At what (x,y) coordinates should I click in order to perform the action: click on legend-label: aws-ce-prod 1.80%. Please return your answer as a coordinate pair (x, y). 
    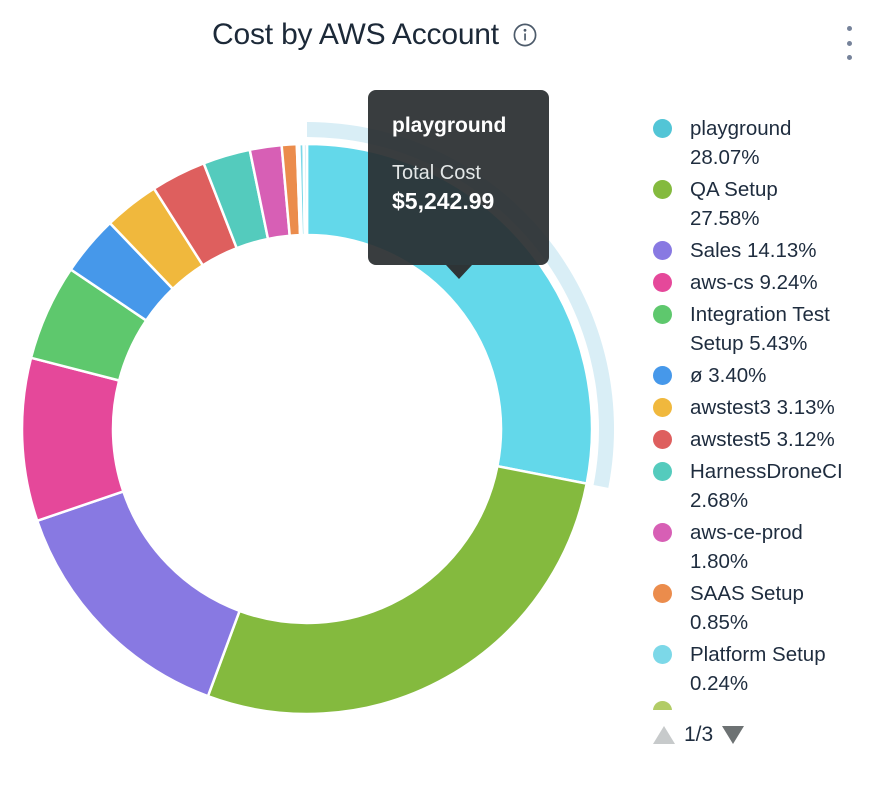
    Looking at the image, I should click on (746, 547).